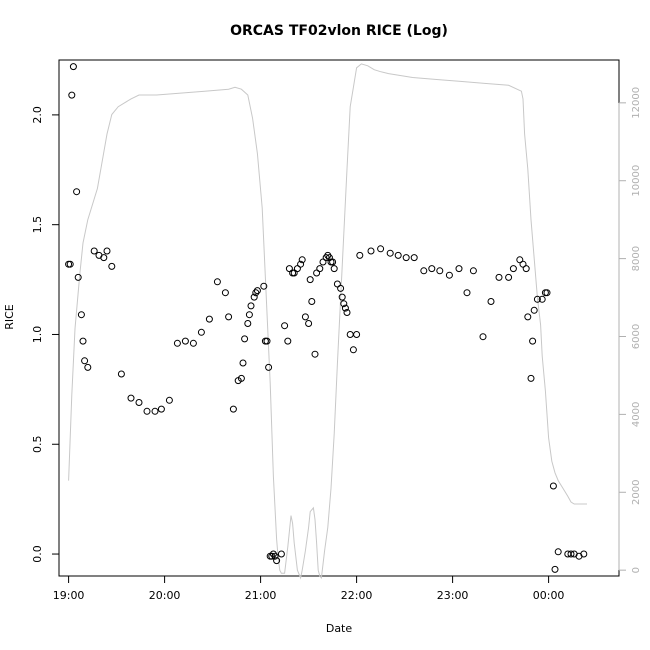  Describe the element at coordinates (37, 335) in the screenshot. I see `y-tick-label: 1.0` at that location.